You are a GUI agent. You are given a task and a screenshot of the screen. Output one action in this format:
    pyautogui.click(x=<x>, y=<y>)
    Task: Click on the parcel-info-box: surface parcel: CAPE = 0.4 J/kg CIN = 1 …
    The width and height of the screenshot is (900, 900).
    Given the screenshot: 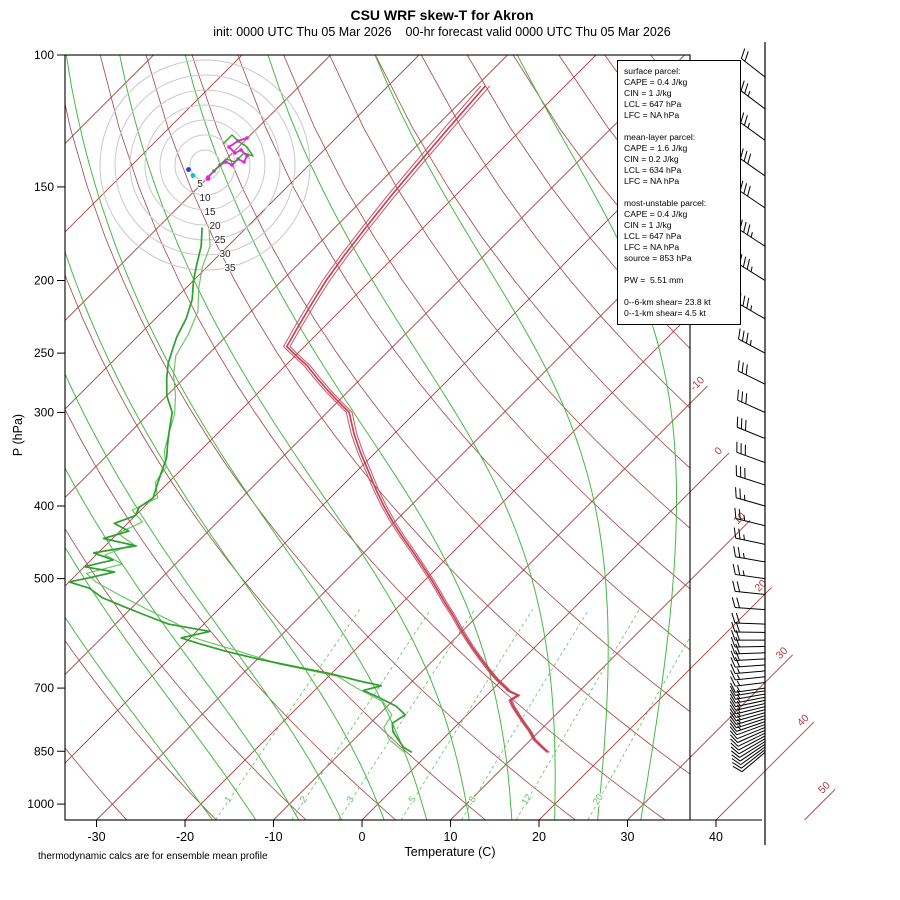 What is the action you would take?
    pyautogui.click(x=679, y=192)
    